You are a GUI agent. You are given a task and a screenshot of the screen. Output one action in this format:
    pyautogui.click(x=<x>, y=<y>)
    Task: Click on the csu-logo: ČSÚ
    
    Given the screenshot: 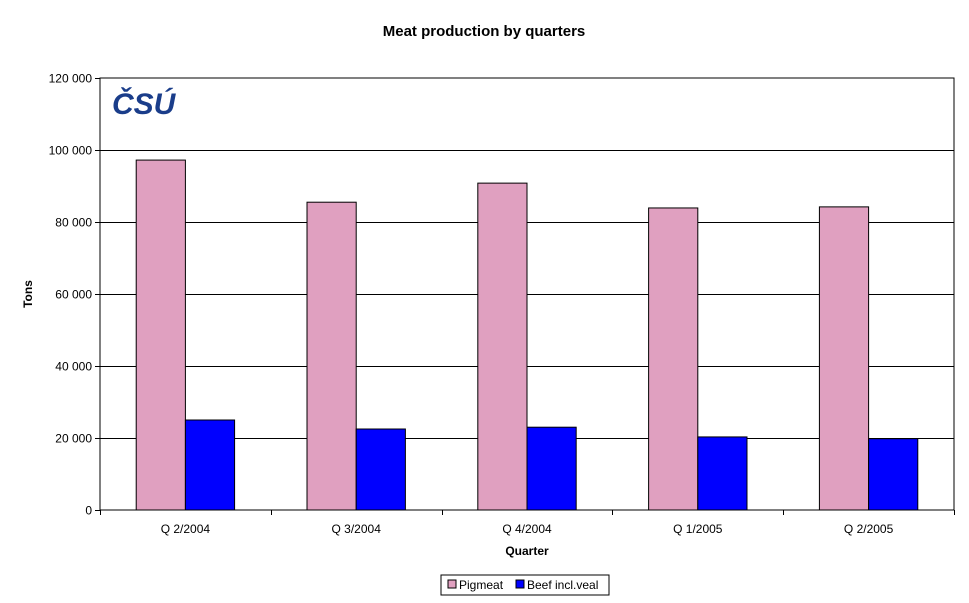 What is the action you would take?
    pyautogui.click(x=144, y=104)
    